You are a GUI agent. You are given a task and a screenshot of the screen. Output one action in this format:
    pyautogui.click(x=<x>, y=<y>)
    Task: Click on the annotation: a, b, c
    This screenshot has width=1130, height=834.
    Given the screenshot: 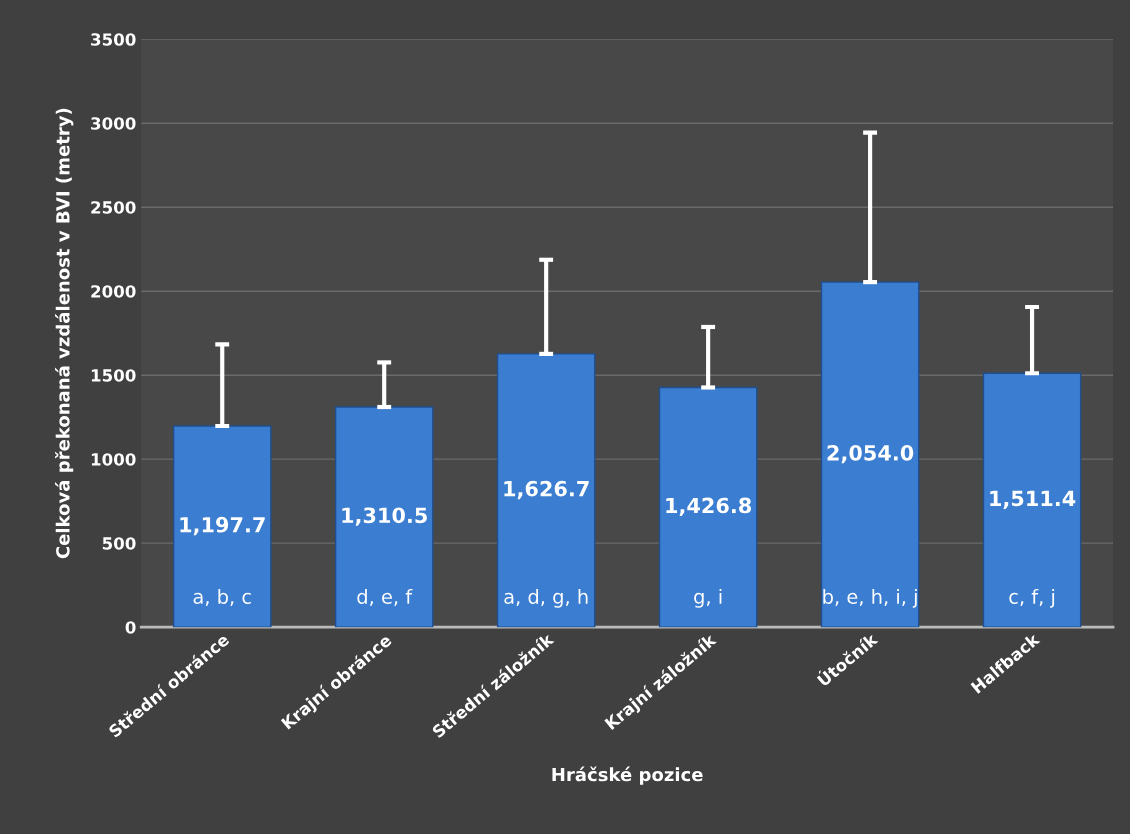 What is the action you would take?
    pyautogui.click(x=222, y=597)
    